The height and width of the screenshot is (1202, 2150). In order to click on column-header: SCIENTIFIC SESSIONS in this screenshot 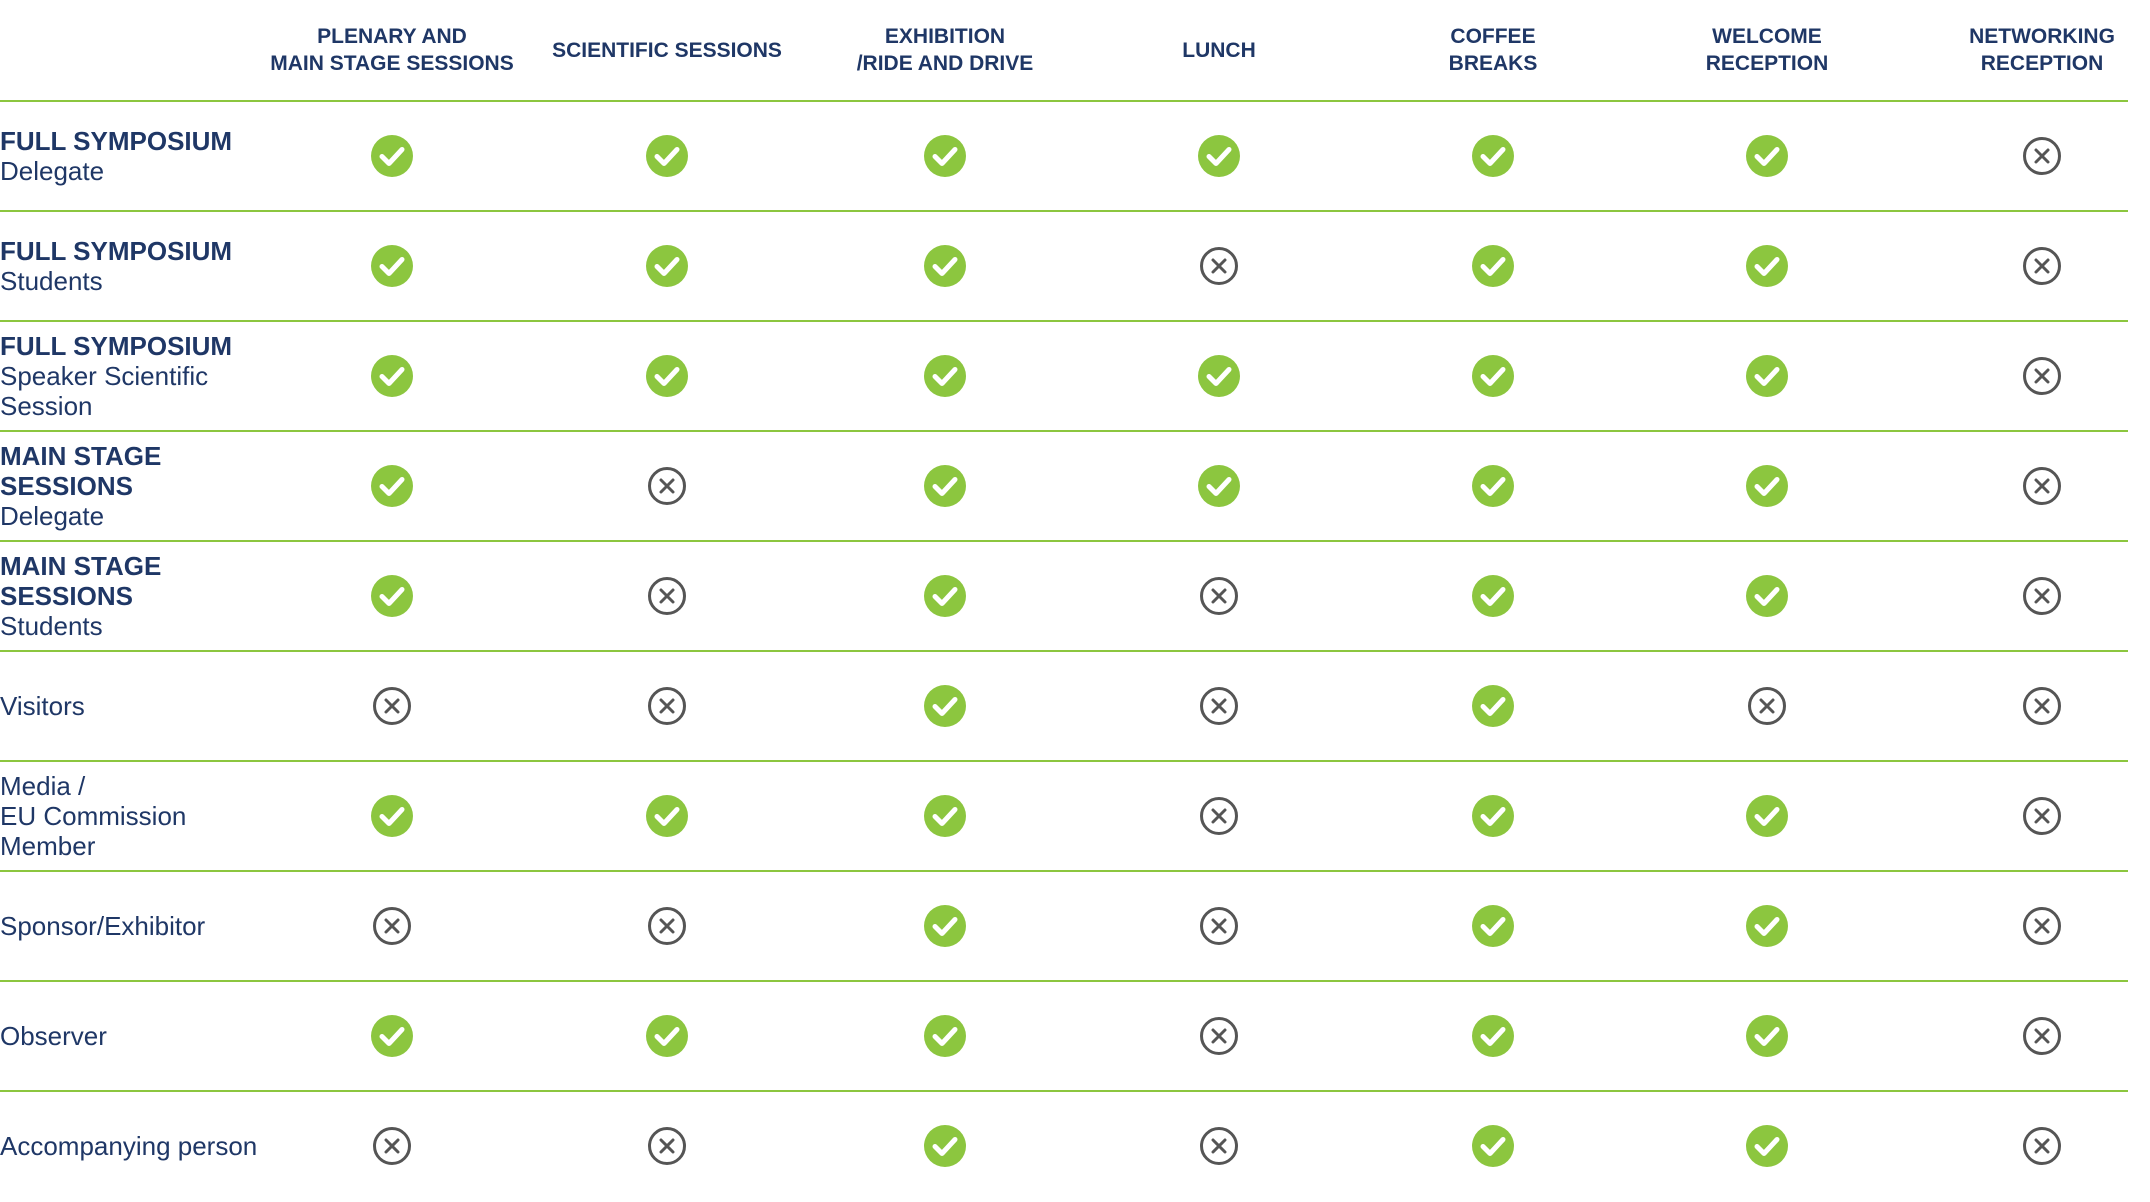, I will do `click(667, 50)`.